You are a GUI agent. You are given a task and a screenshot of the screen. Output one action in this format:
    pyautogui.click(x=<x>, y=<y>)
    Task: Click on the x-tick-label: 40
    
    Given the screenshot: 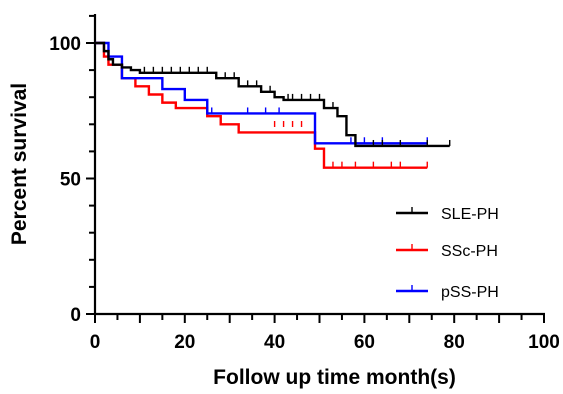 What is the action you would take?
    pyautogui.click(x=274, y=342)
    